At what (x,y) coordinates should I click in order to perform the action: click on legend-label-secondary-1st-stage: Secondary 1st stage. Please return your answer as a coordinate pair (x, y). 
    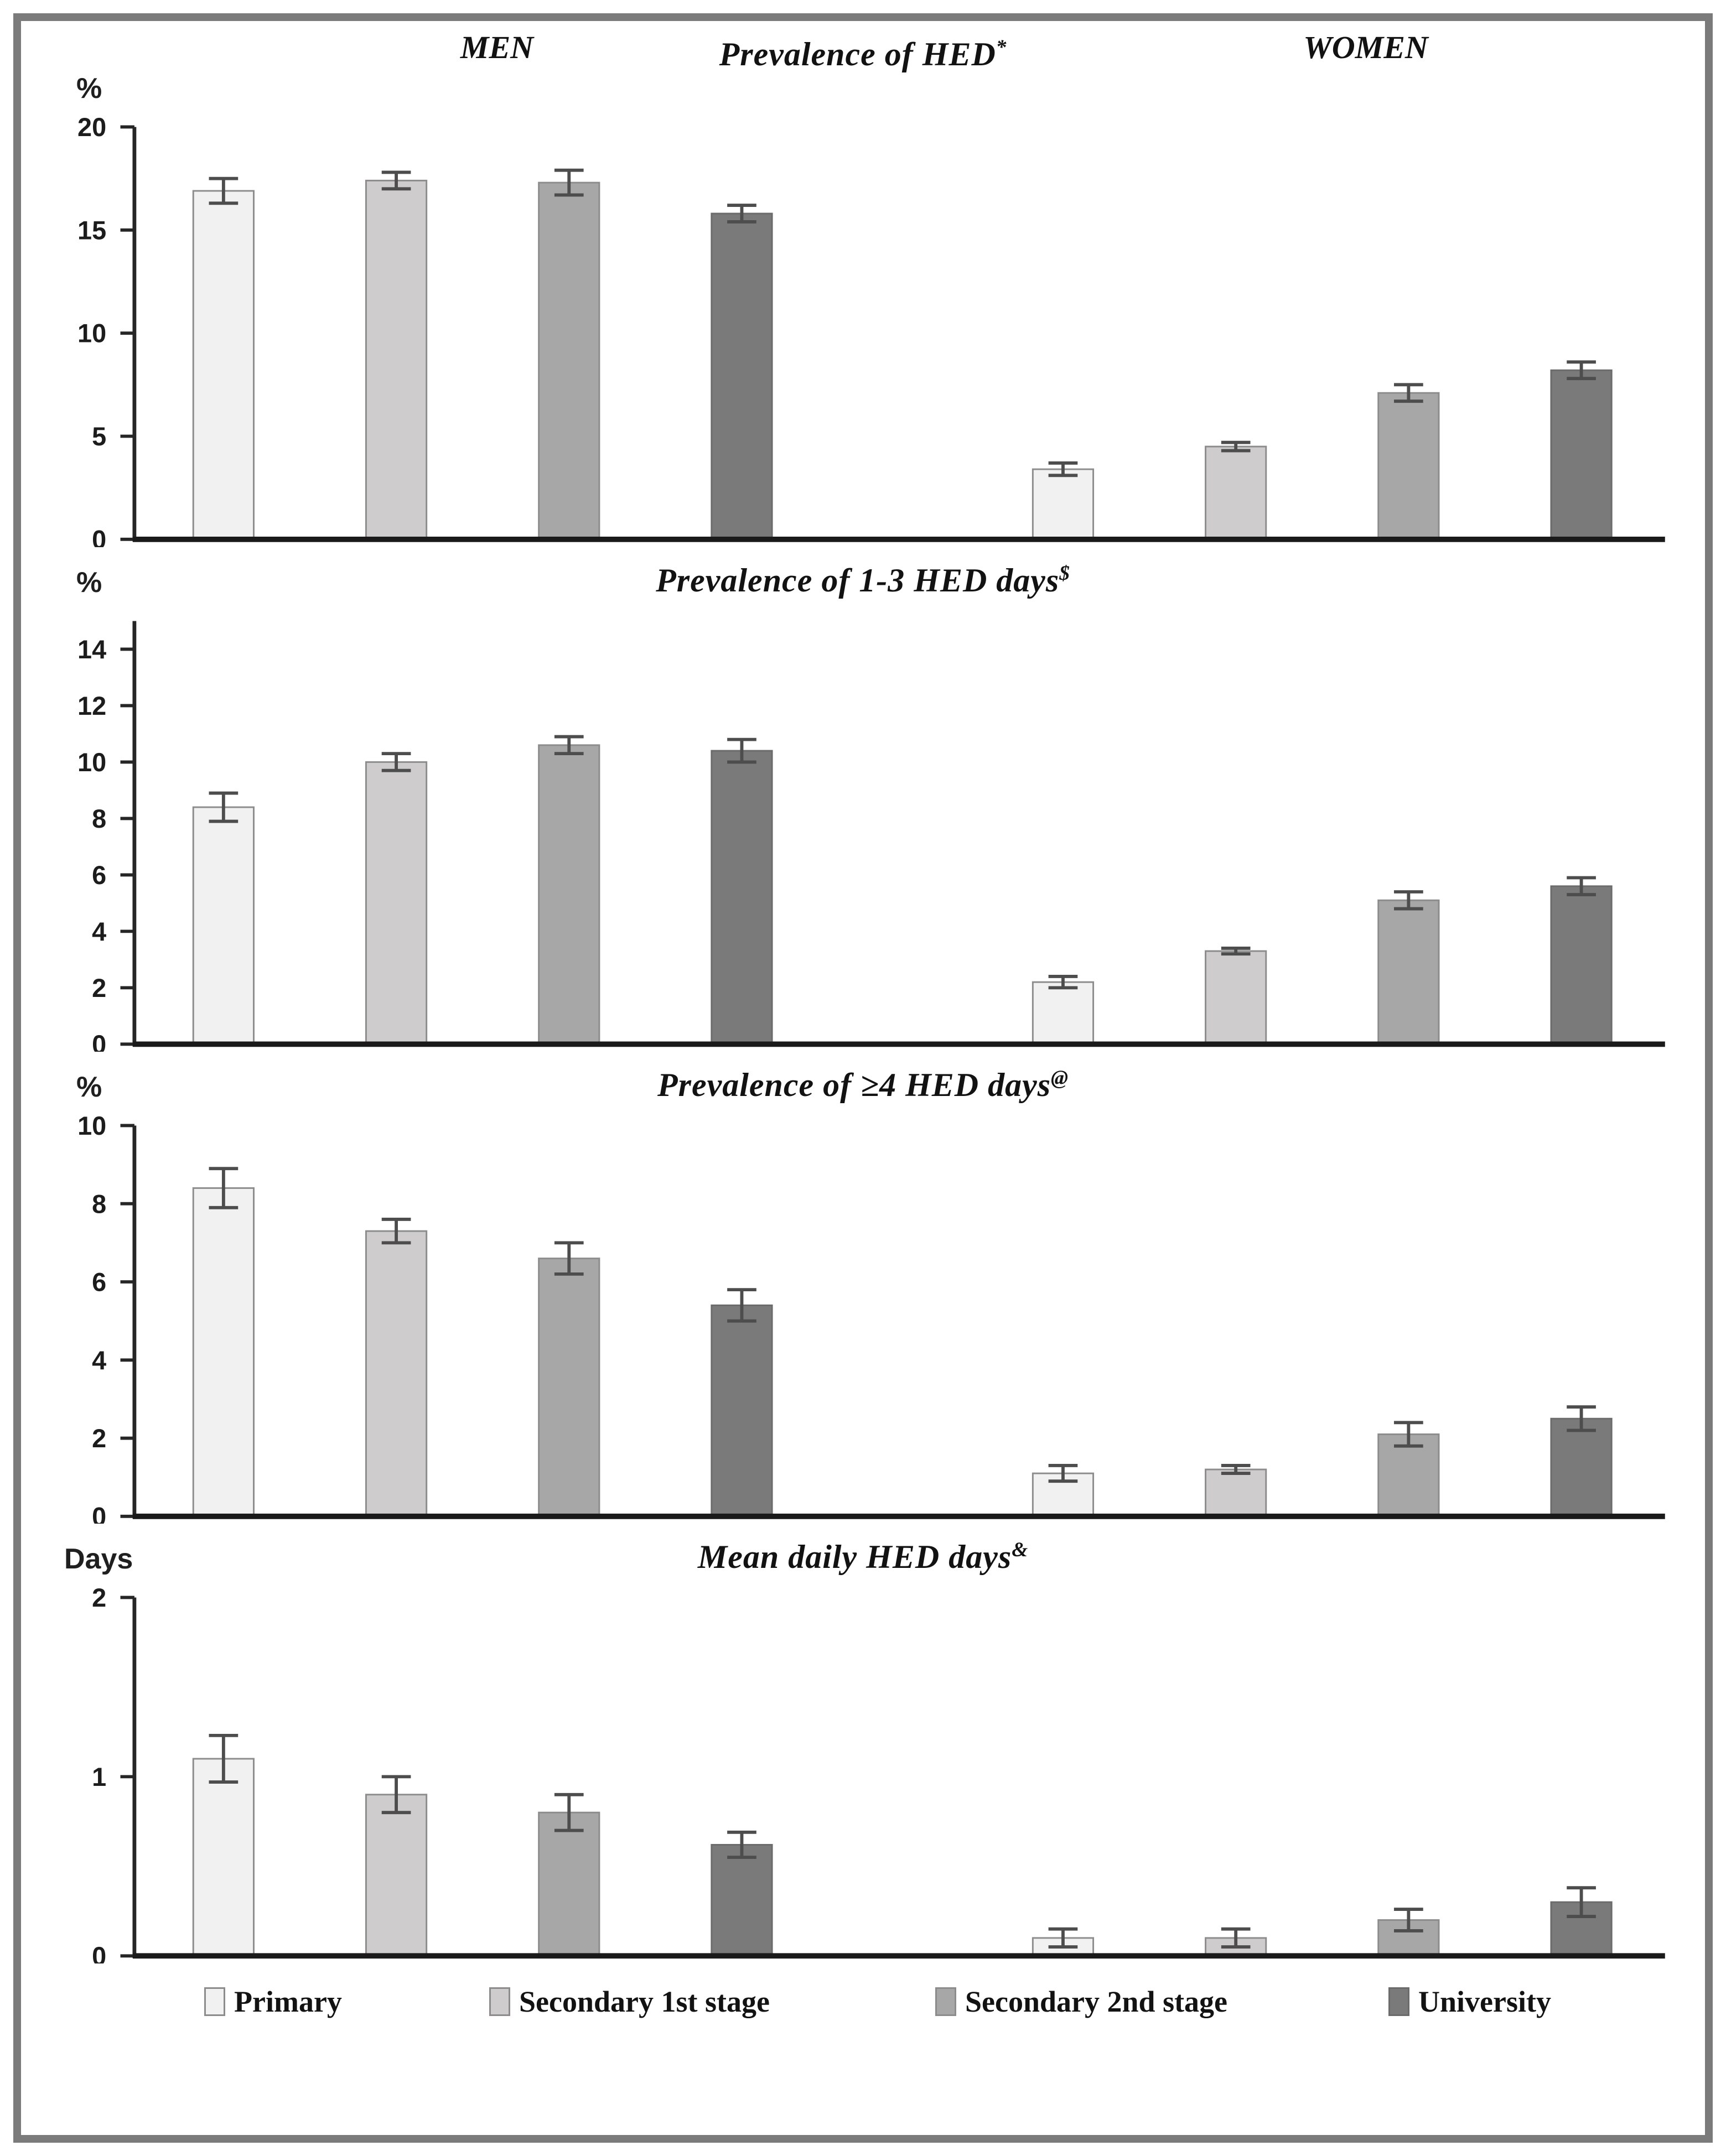
    Looking at the image, I should click on (644, 2001).